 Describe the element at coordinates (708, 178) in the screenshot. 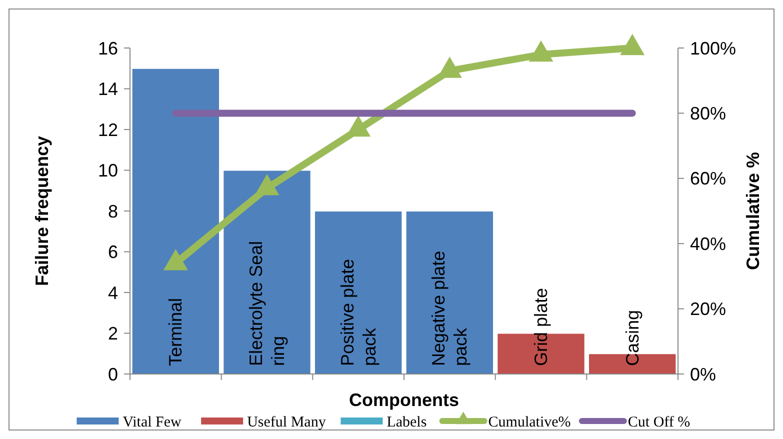

I see `y2-tick-label: 60%` at that location.